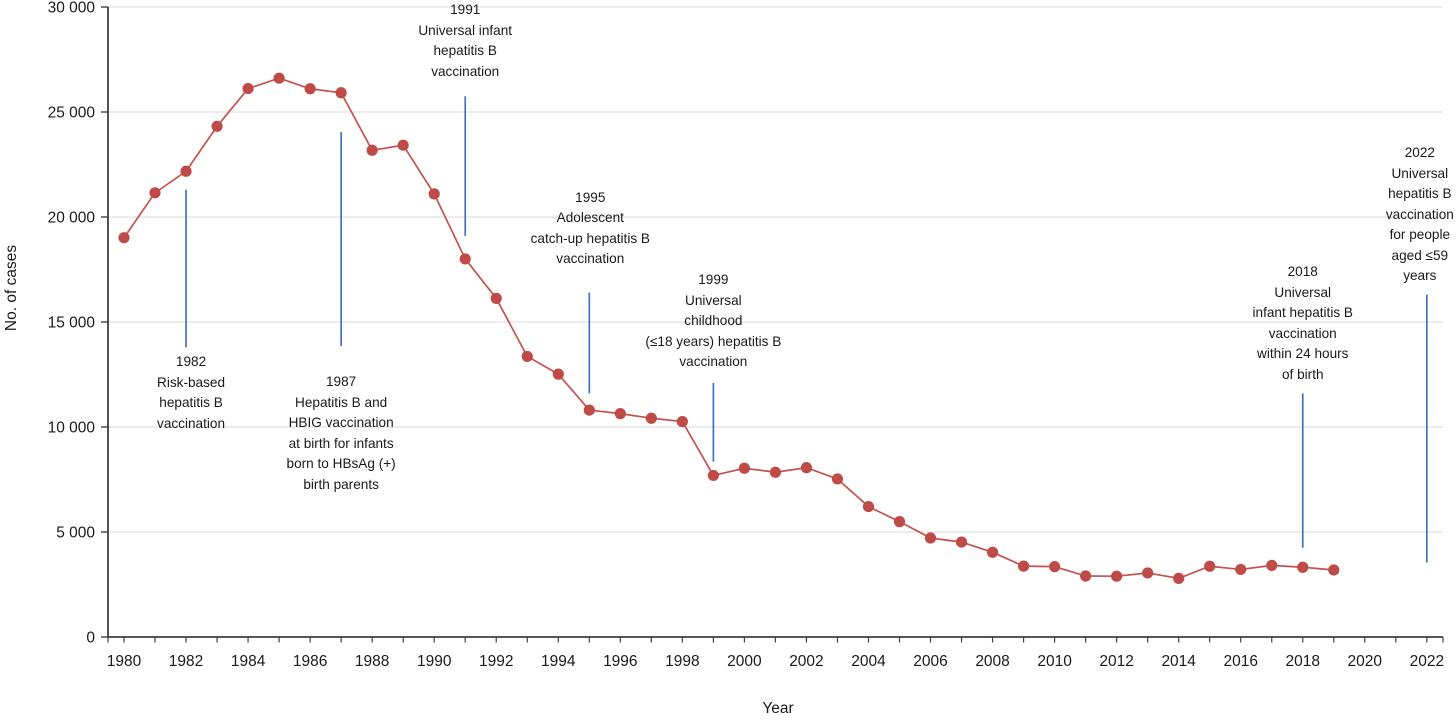  I want to click on x-tick-label: 2020, so click(1365, 661).